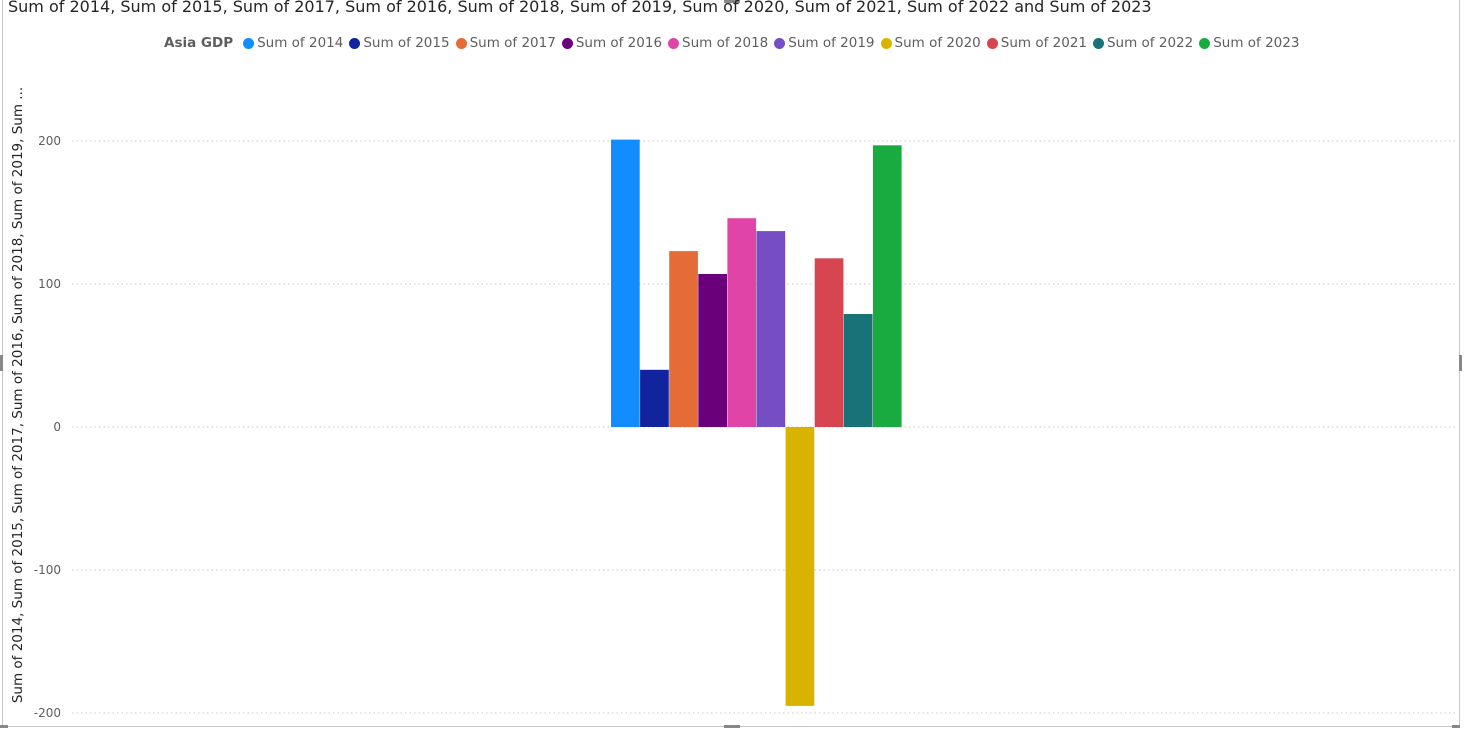  What do you see at coordinates (199, 43) in the screenshot?
I see `legend-title: Asia GDP` at bounding box center [199, 43].